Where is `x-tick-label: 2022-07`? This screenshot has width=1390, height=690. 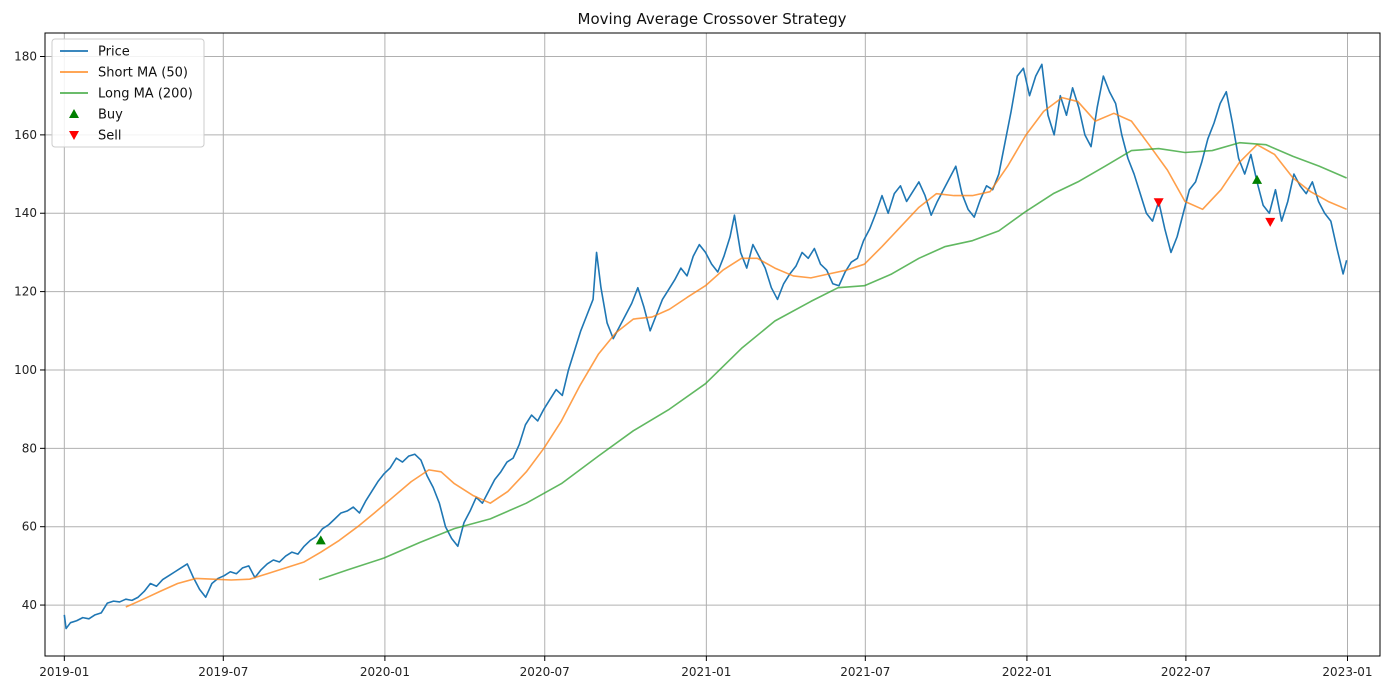
x-tick-label: 2022-07 is located at coordinates (1186, 672).